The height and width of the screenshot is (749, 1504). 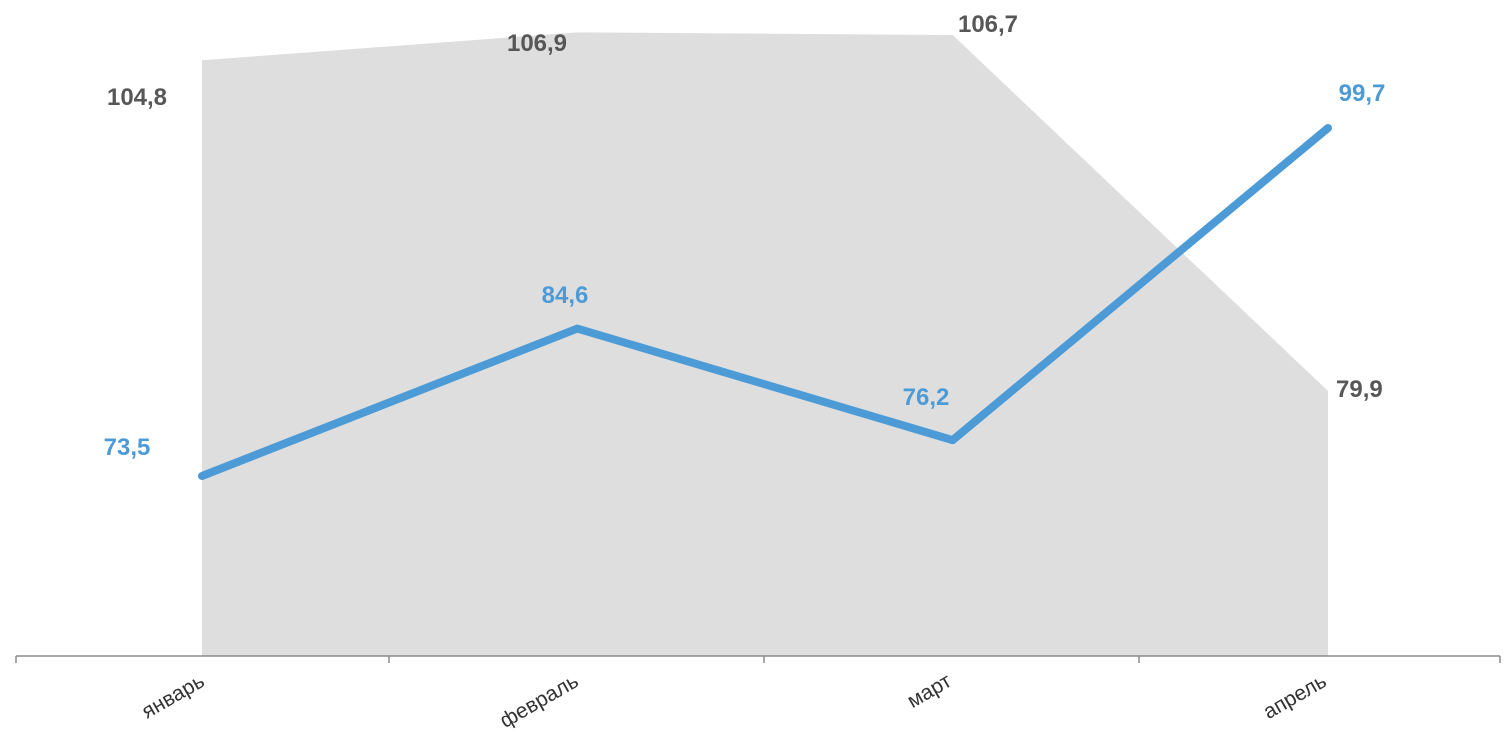 I want to click on area-data-label: 79,9, so click(x=1359, y=389).